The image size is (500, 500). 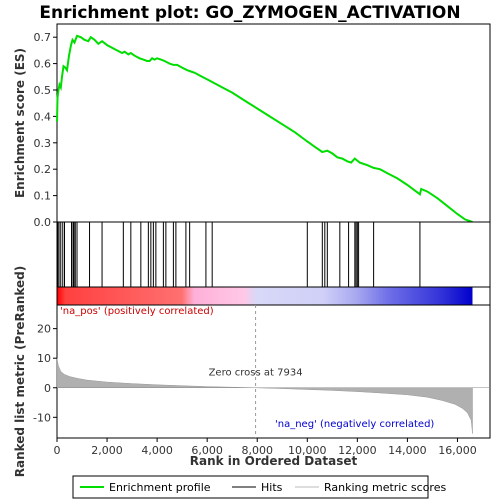 What do you see at coordinates (160, 487) in the screenshot?
I see `legend-enrichment-label: Enrichment profile` at bounding box center [160, 487].